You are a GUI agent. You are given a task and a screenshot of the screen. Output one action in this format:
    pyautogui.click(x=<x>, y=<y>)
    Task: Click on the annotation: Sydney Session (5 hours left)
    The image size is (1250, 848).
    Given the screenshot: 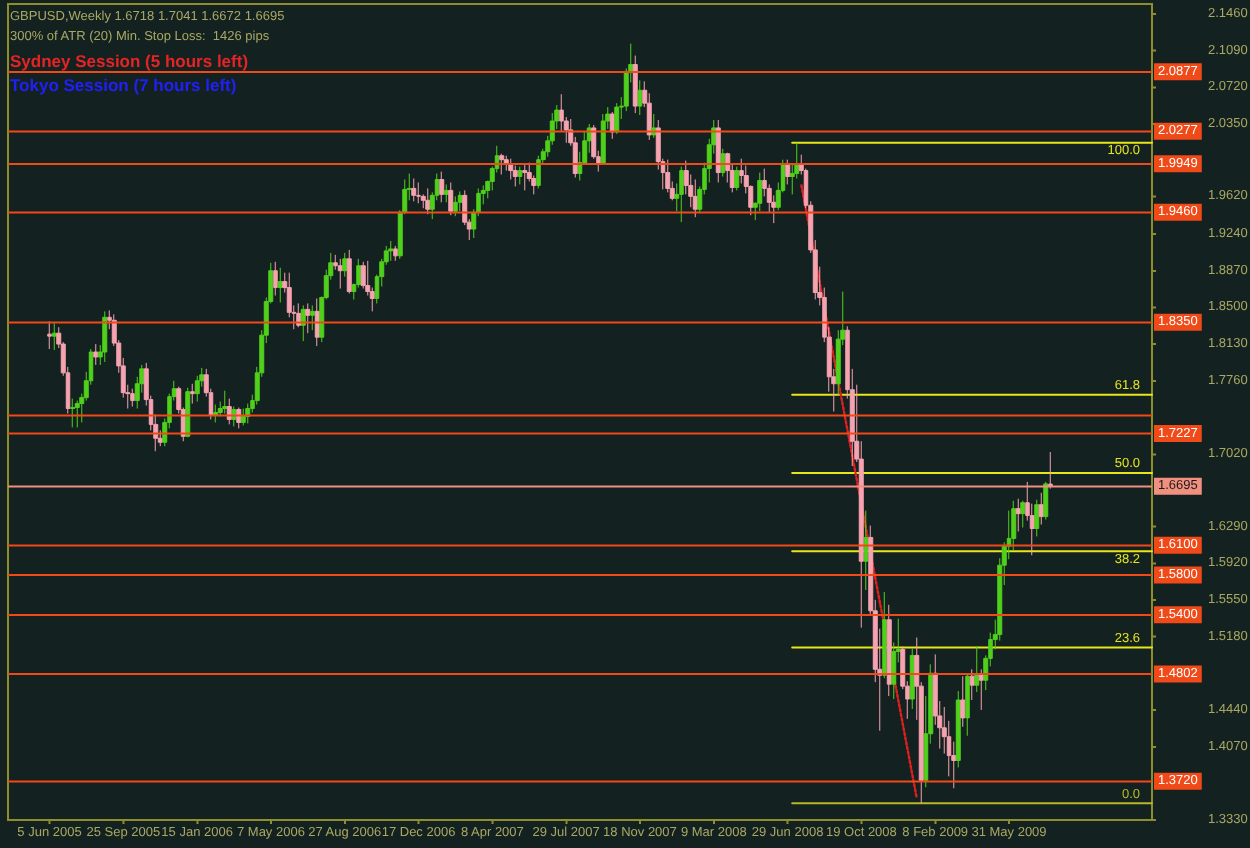 What is the action you would take?
    pyautogui.click(x=129, y=60)
    